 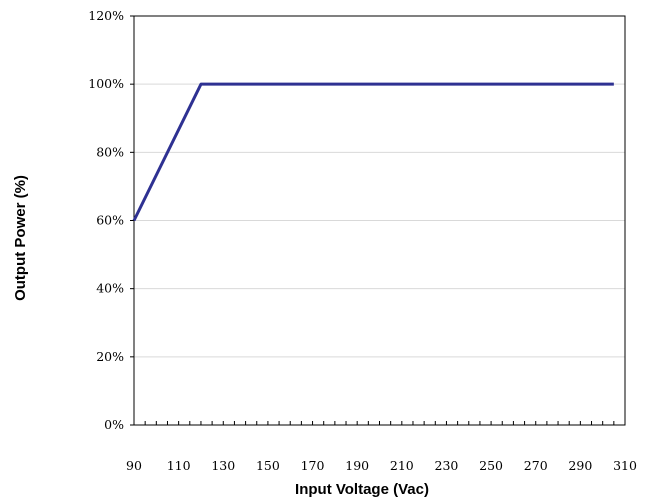 What do you see at coordinates (223, 465) in the screenshot?
I see `x-tick-label: 130` at bounding box center [223, 465].